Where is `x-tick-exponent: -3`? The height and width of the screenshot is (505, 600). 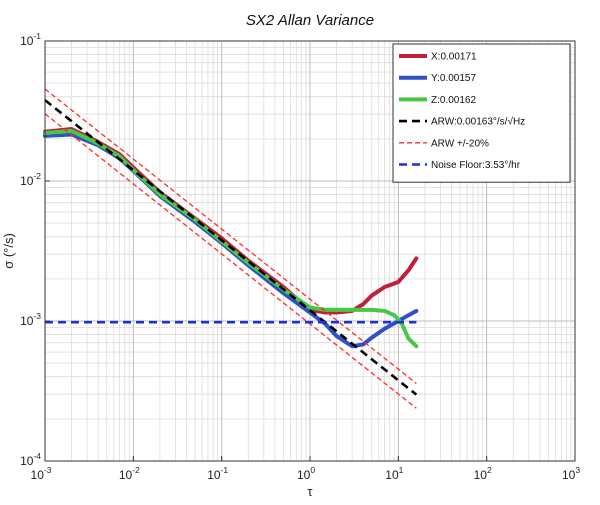
x-tick-exponent: -3 is located at coordinates (48, 470).